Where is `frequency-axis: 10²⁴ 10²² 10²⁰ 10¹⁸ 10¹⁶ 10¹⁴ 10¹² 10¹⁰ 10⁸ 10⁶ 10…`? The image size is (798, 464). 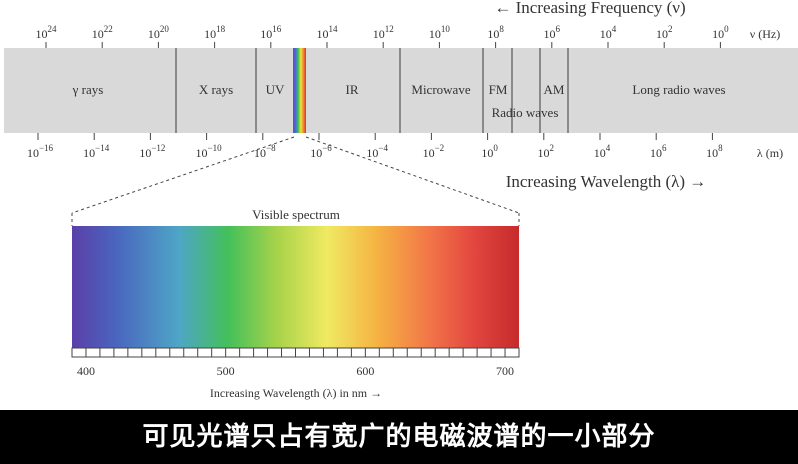
frequency-axis: 10²⁴ 10²² 10²⁰ 10¹⁸ 10¹⁶ 10¹⁴ 10¹² 10¹⁰ 10⁸ 10⁶ 10… is located at coordinates (382, 36).